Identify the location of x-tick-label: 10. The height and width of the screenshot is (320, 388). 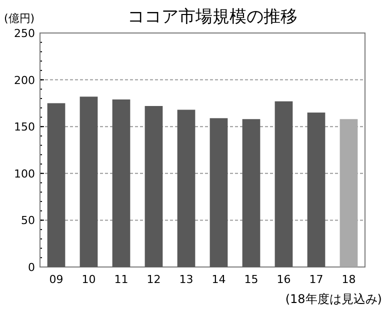
(89, 279).